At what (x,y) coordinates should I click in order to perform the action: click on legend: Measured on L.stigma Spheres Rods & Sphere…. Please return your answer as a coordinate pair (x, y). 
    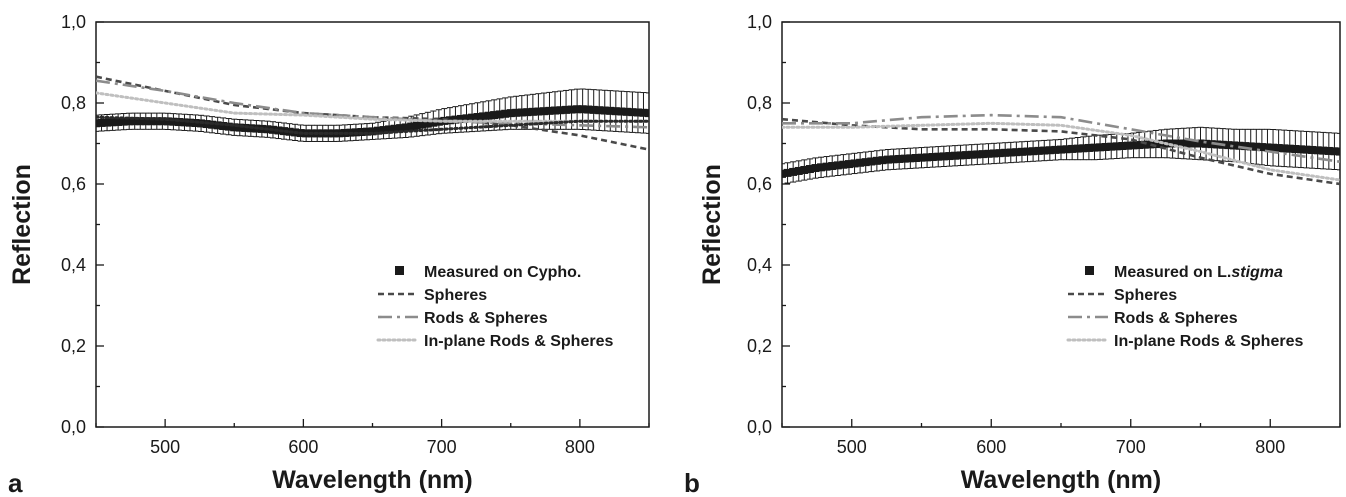
    Looking at the image, I should click on (1184, 307).